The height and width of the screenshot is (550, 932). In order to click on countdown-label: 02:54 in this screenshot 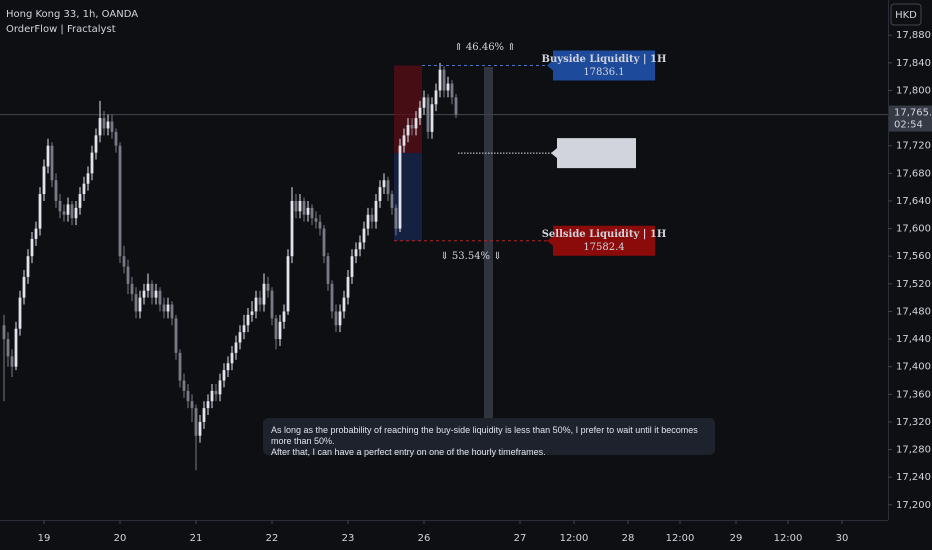, I will do `click(908, 125)`.